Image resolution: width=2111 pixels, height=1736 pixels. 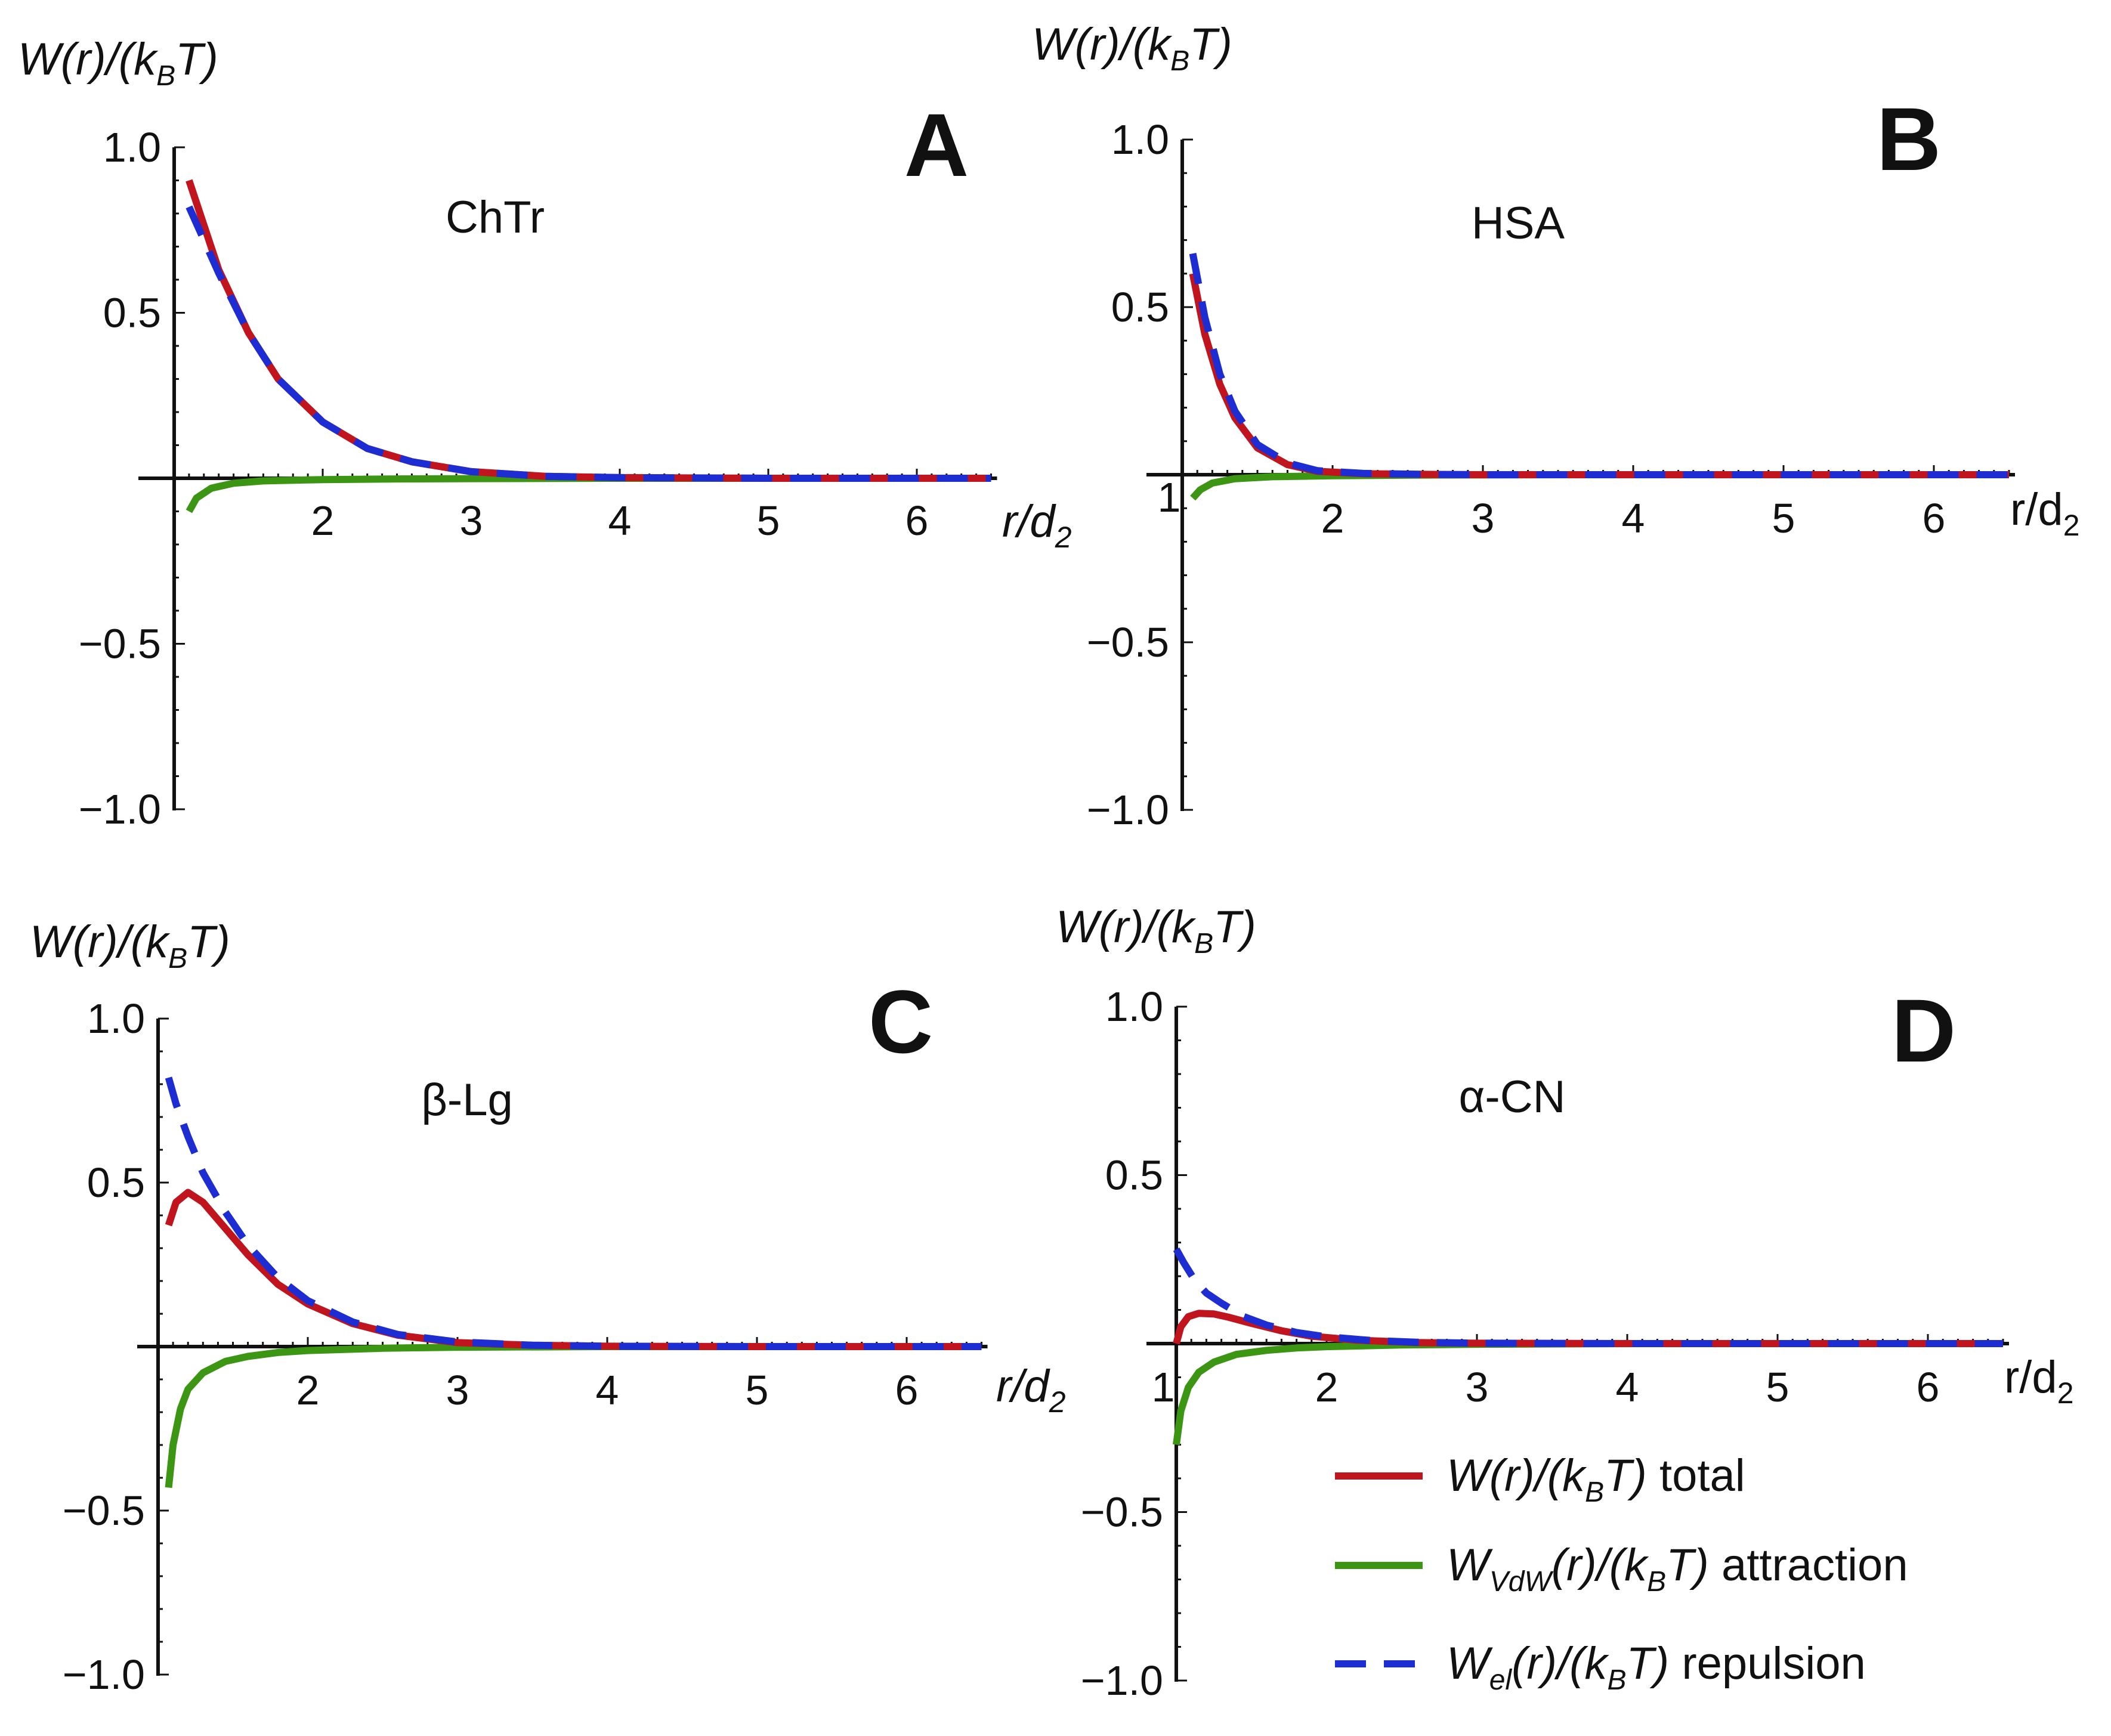 I want to click on label-part: total, so click(x=1696, y=1476).